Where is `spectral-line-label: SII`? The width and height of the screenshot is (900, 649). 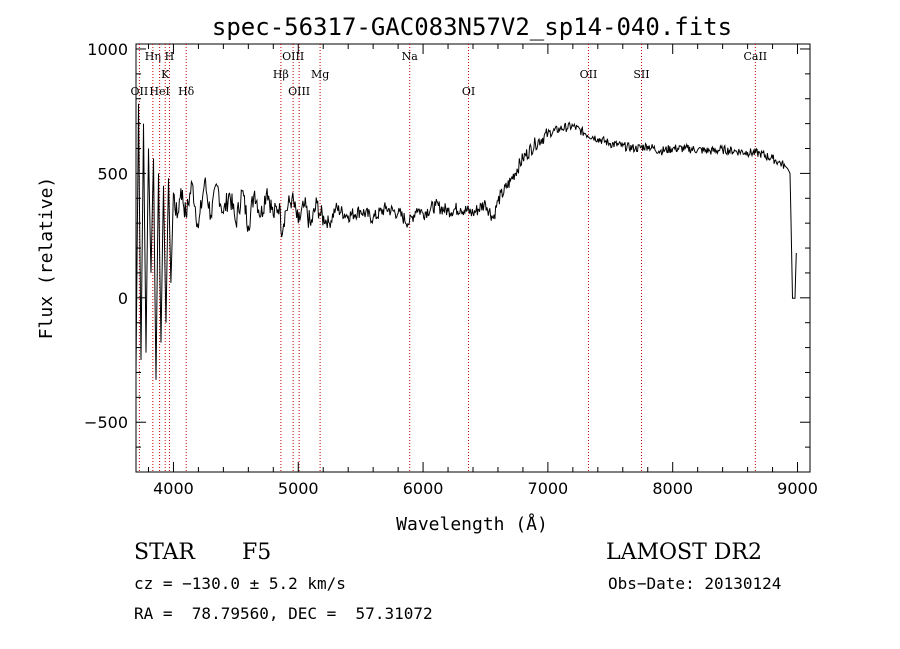 spectral-line-label: SII is located at coordinates (641, 74).